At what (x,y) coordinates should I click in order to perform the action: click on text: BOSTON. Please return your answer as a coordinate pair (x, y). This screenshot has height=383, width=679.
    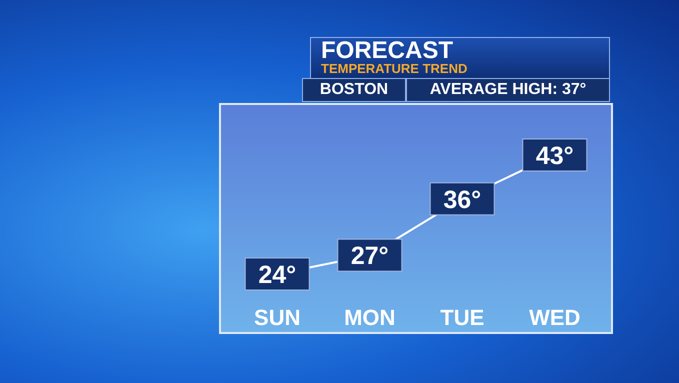
    Looking at the image, I should click on (354, 90).